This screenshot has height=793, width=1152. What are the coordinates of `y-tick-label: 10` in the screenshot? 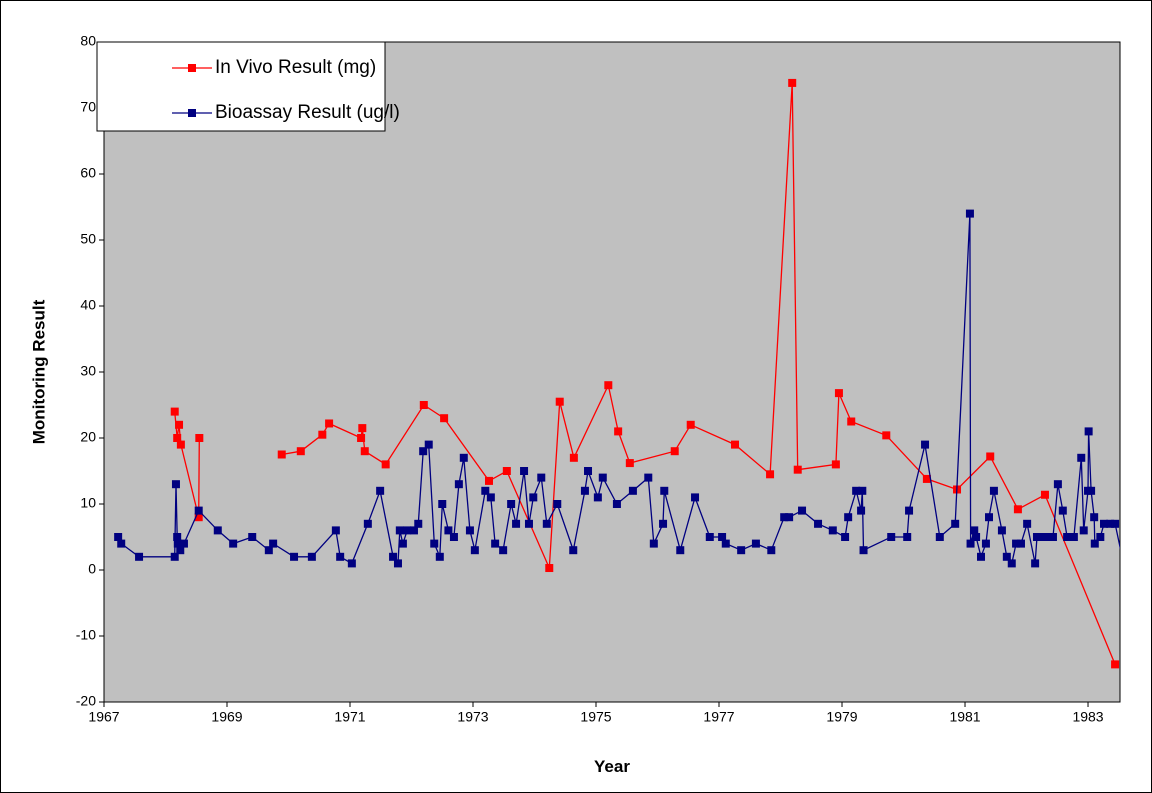 It's located at (88, 503).